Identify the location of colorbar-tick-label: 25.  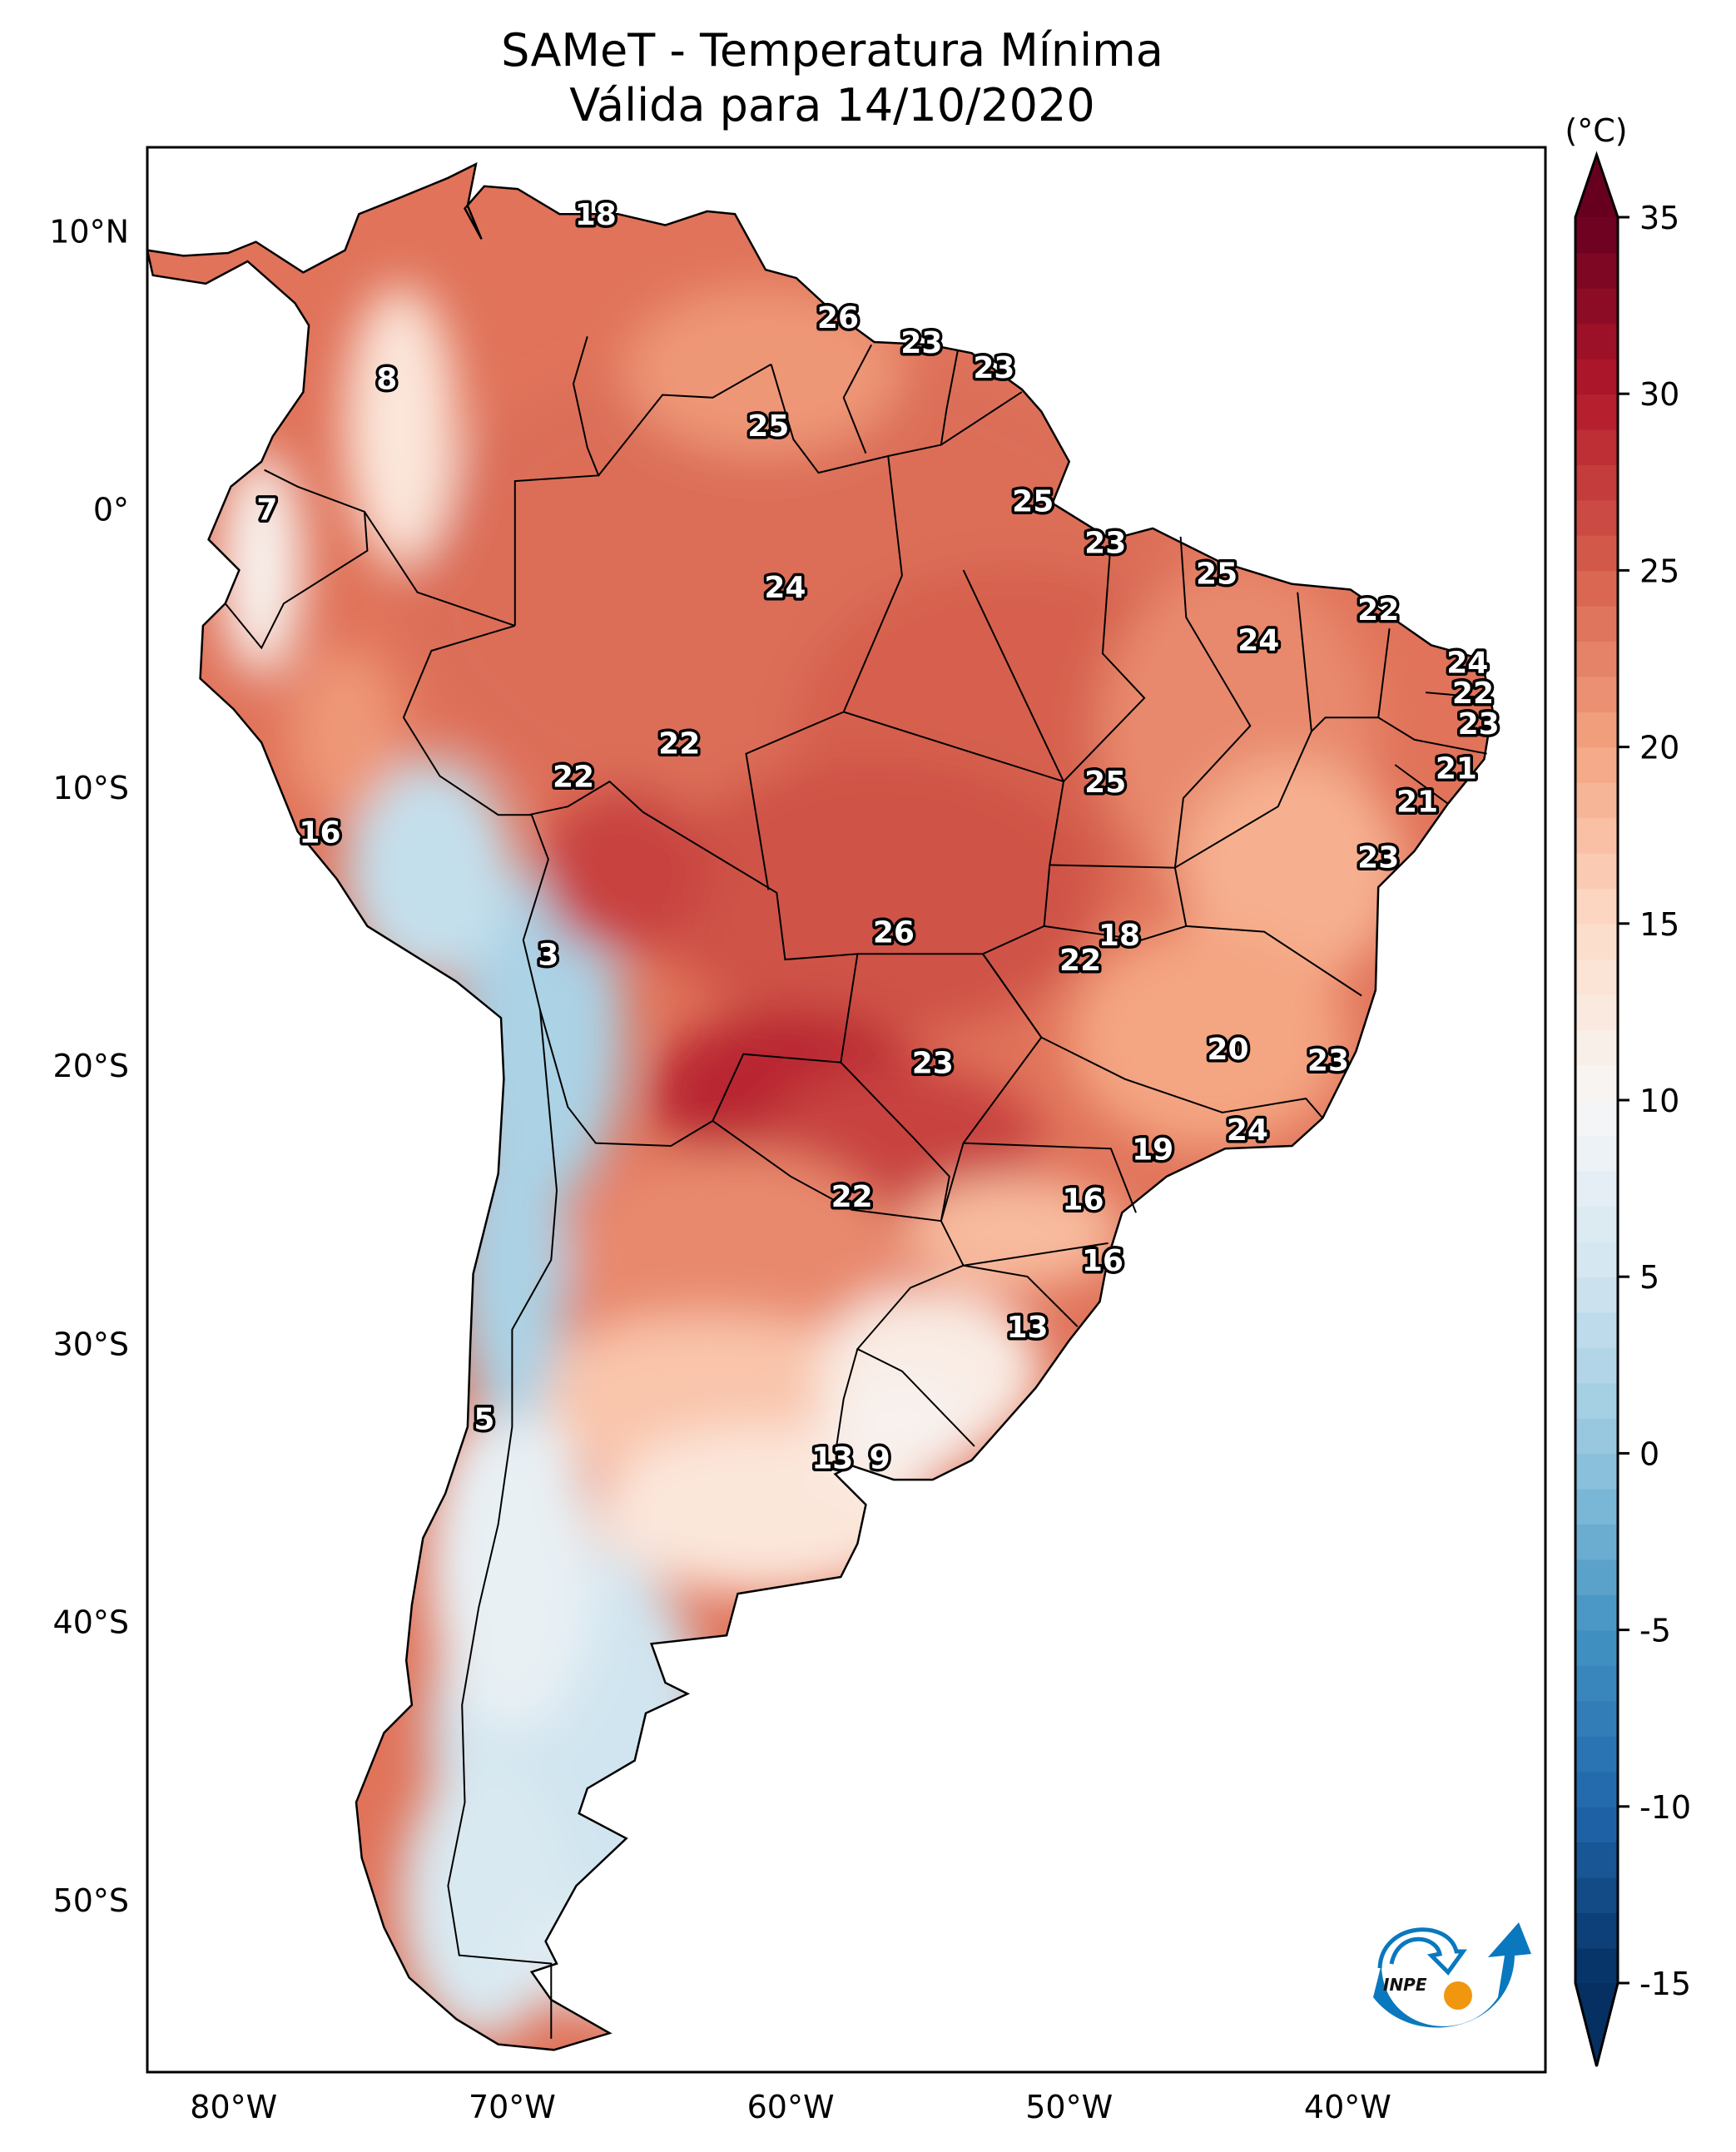
(1659, 571).